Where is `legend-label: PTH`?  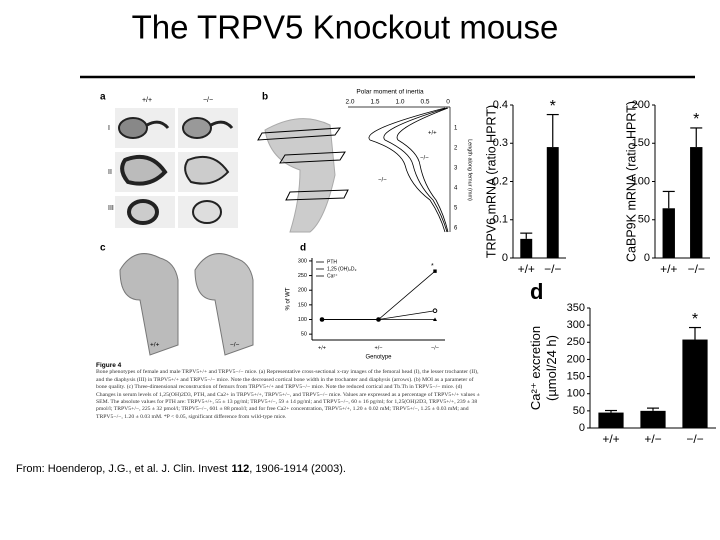
legend-label: PTH is located at coordinates (332, 262).